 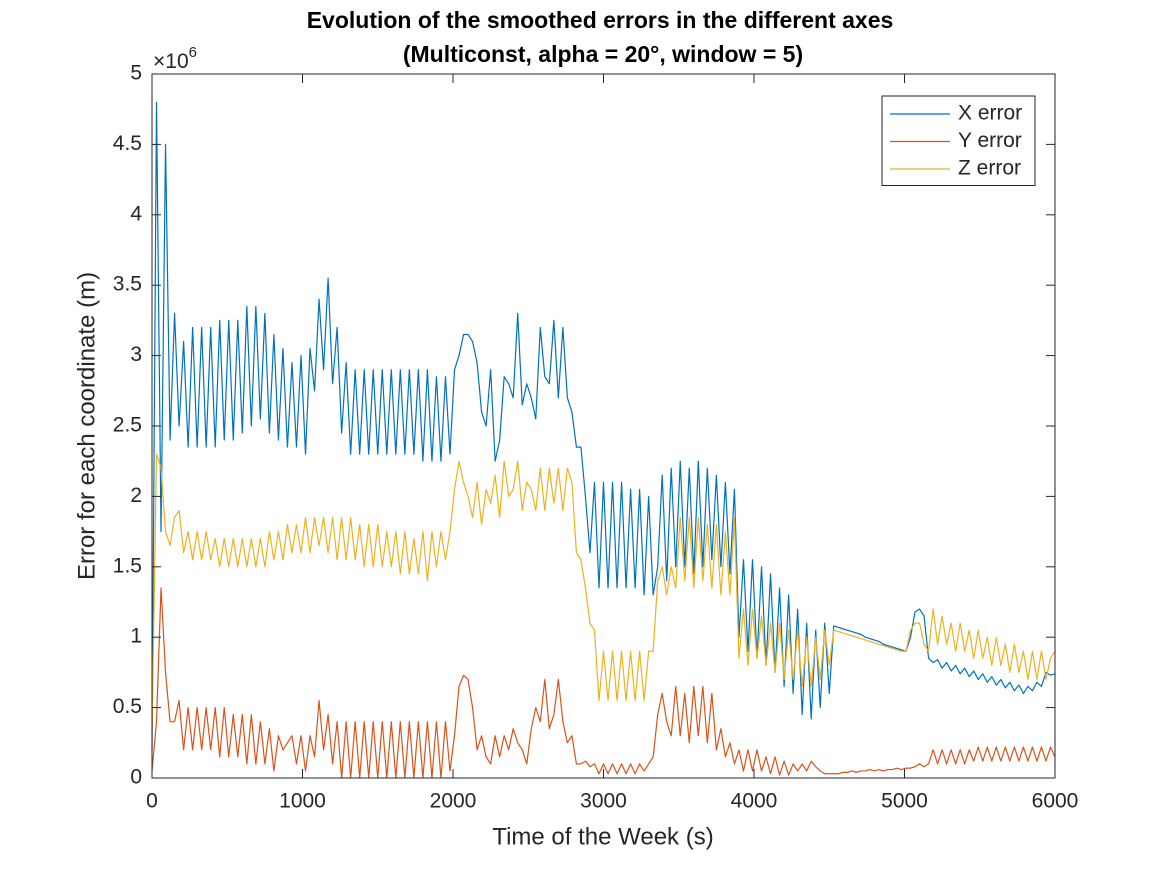 I want to click on legend-box, so click(x=958, y=140).